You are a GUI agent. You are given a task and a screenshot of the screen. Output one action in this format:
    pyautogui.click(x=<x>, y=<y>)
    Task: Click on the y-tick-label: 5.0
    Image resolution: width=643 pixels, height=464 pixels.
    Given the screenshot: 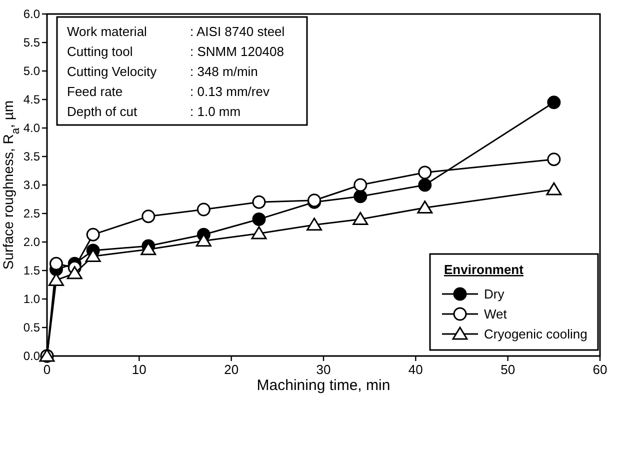 What is the action you would take?
    pyautogui.click(x=31, y=71)
    